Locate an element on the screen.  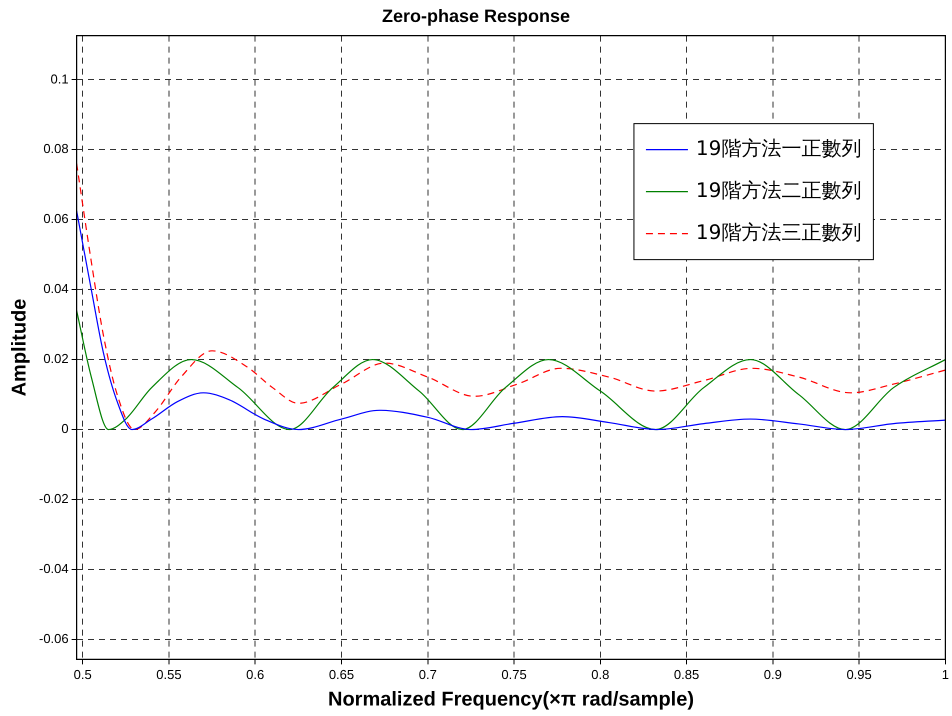
y-tick-label: 0 is located at coordinates (65, 428).